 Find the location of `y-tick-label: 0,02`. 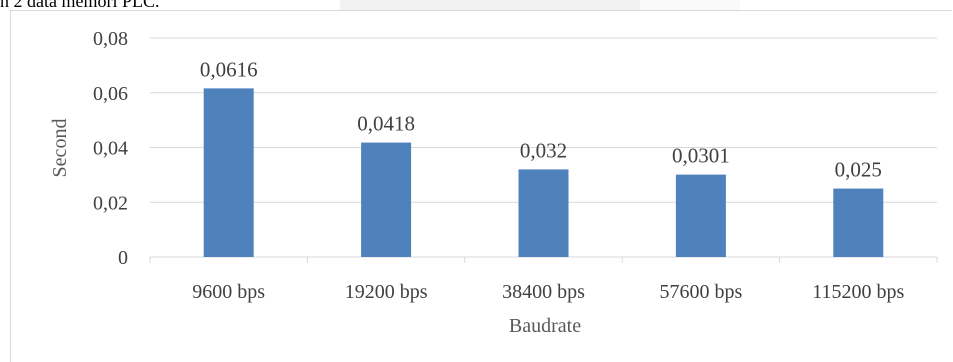

y-tick-label: 0,02 is located at coordinates (110, 203).